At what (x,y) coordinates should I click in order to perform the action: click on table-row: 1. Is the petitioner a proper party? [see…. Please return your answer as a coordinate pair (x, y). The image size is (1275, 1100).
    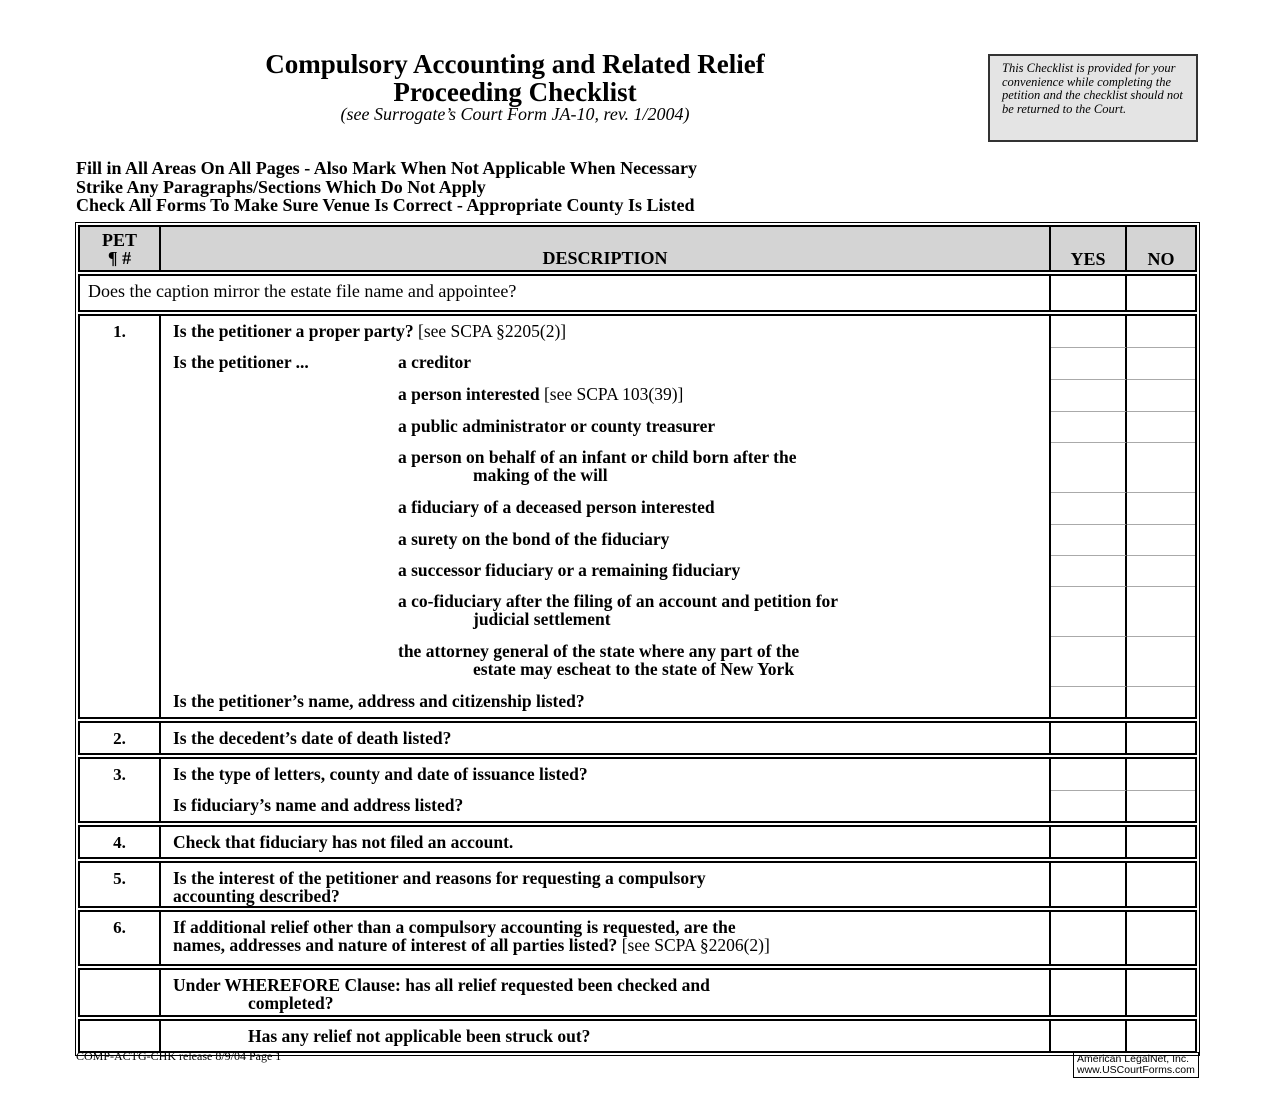
    Looking at the image, I should click on (637, 331).